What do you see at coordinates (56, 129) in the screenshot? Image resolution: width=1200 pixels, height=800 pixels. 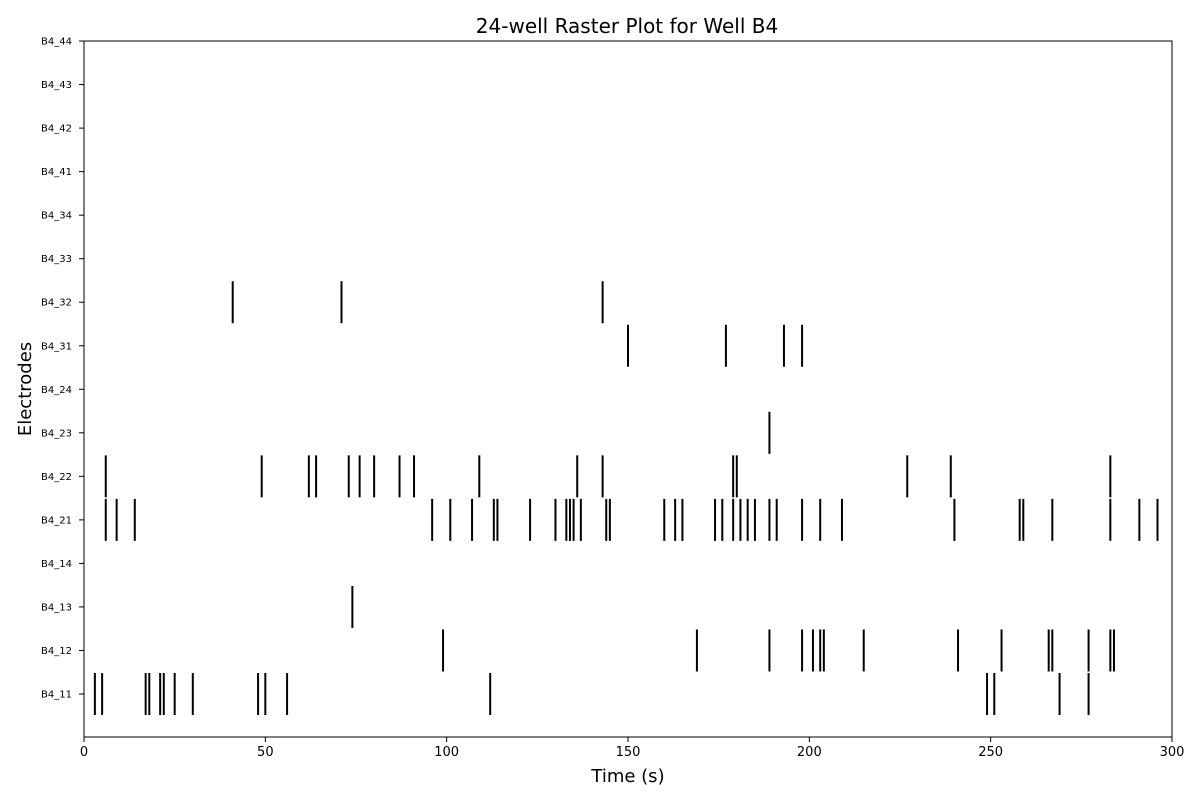 I see `y-tick-label: B4_42` at bounding box center [56, 129].